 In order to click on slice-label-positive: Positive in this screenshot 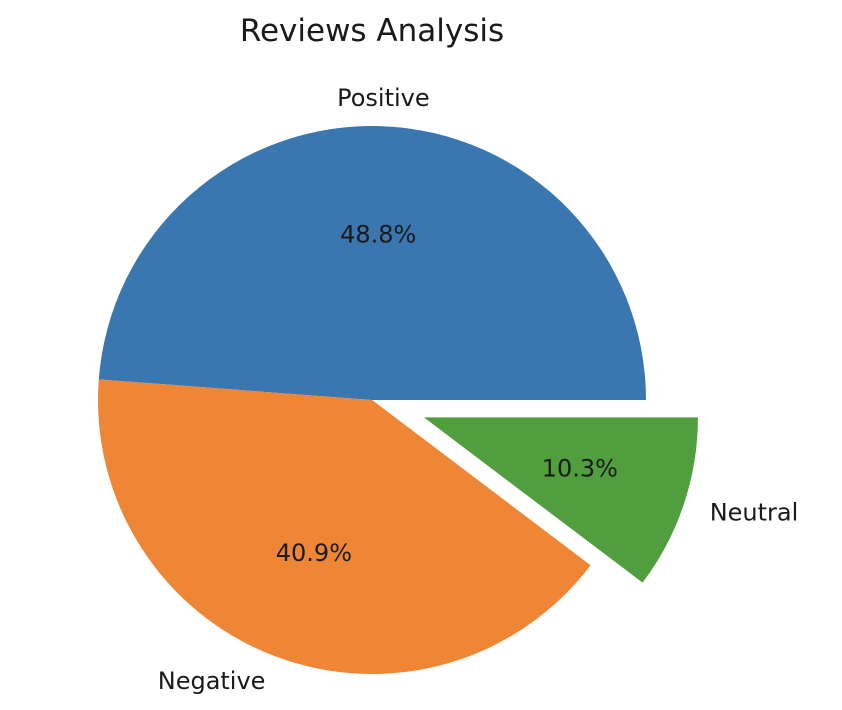, I will do `click(383, 98)`.